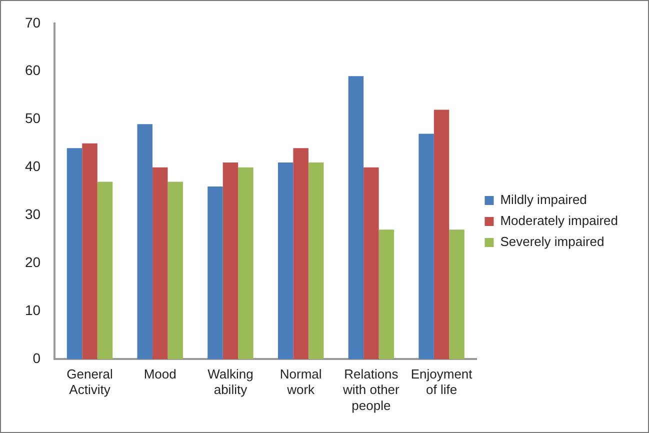 Image resolution: width=649 pixels, height=433 pixels. Describe the element at coordinates (32, 118) in the screenshot. I see `y-tick-label: 50` at that location.